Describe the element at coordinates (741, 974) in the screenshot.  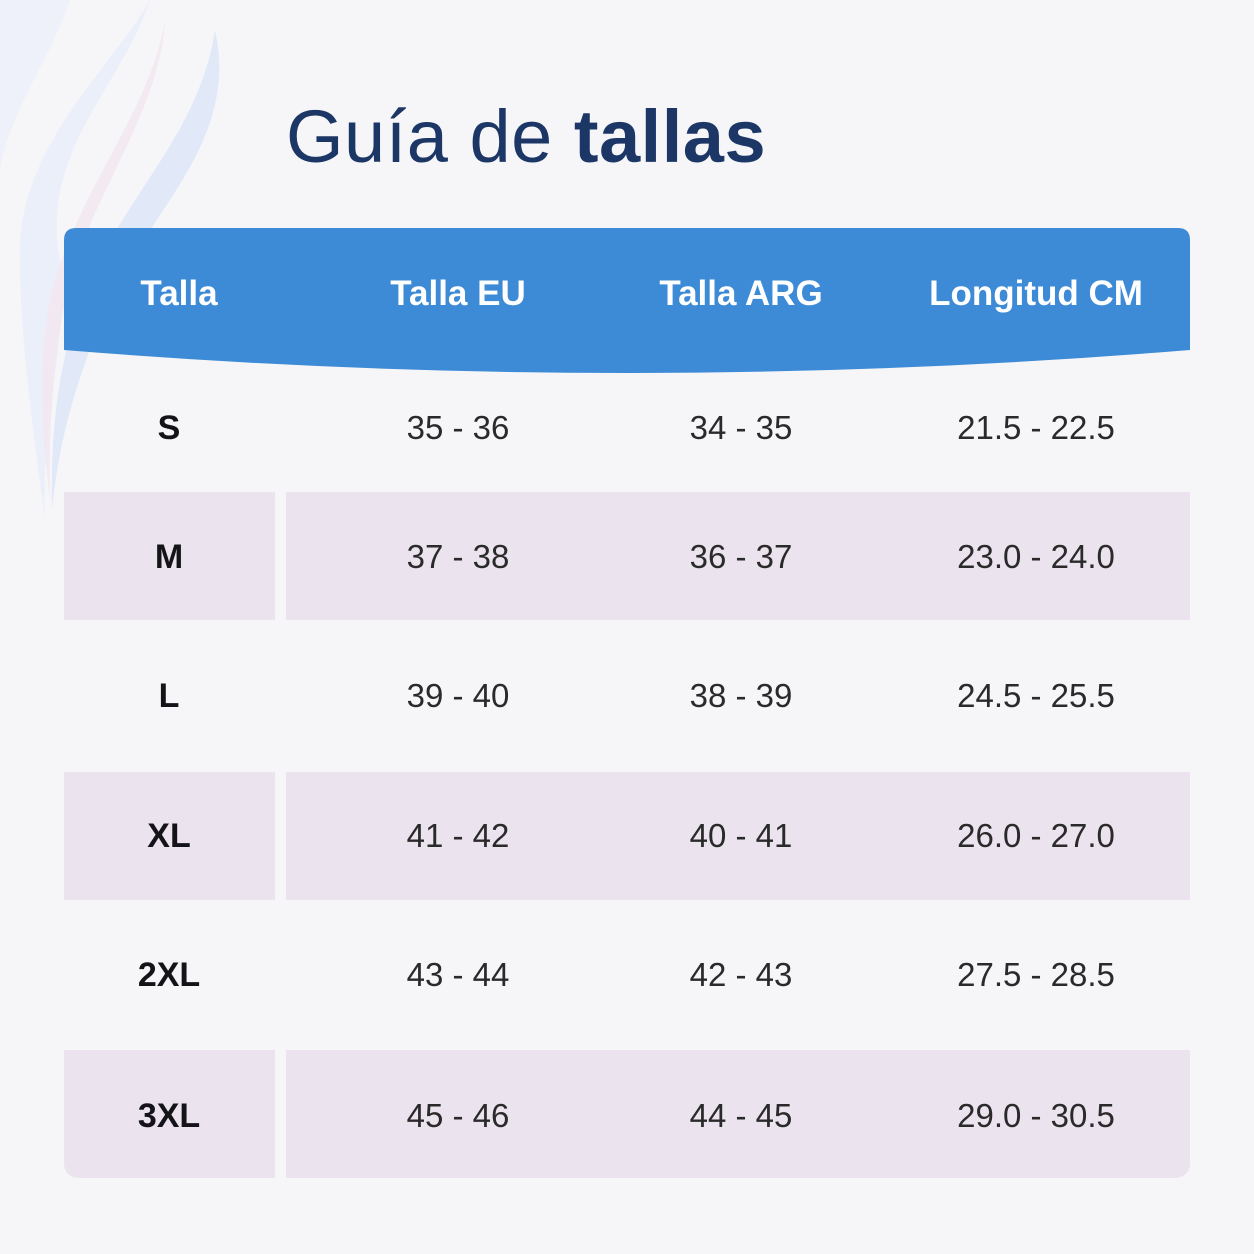
I see `table-cell: 42 - 43` at that location.